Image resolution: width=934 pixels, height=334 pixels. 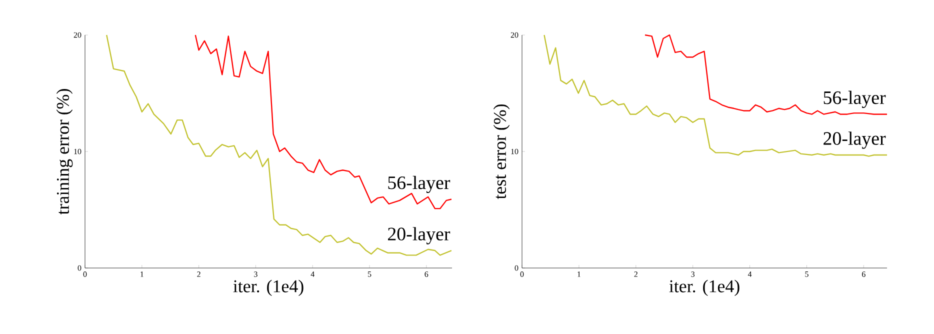 What do you see at coordinates (64, 152) in the screenshot?
I see `y-axis-title: training error (%)` at bounding box center [64, 152].